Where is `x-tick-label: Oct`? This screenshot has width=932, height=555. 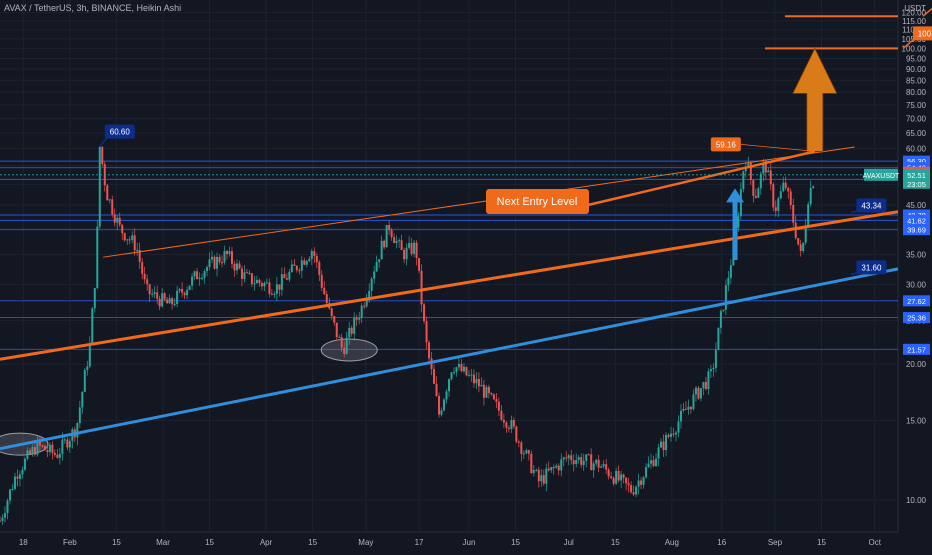 x-tick-label: Oct is located at coordinates (874, 542).